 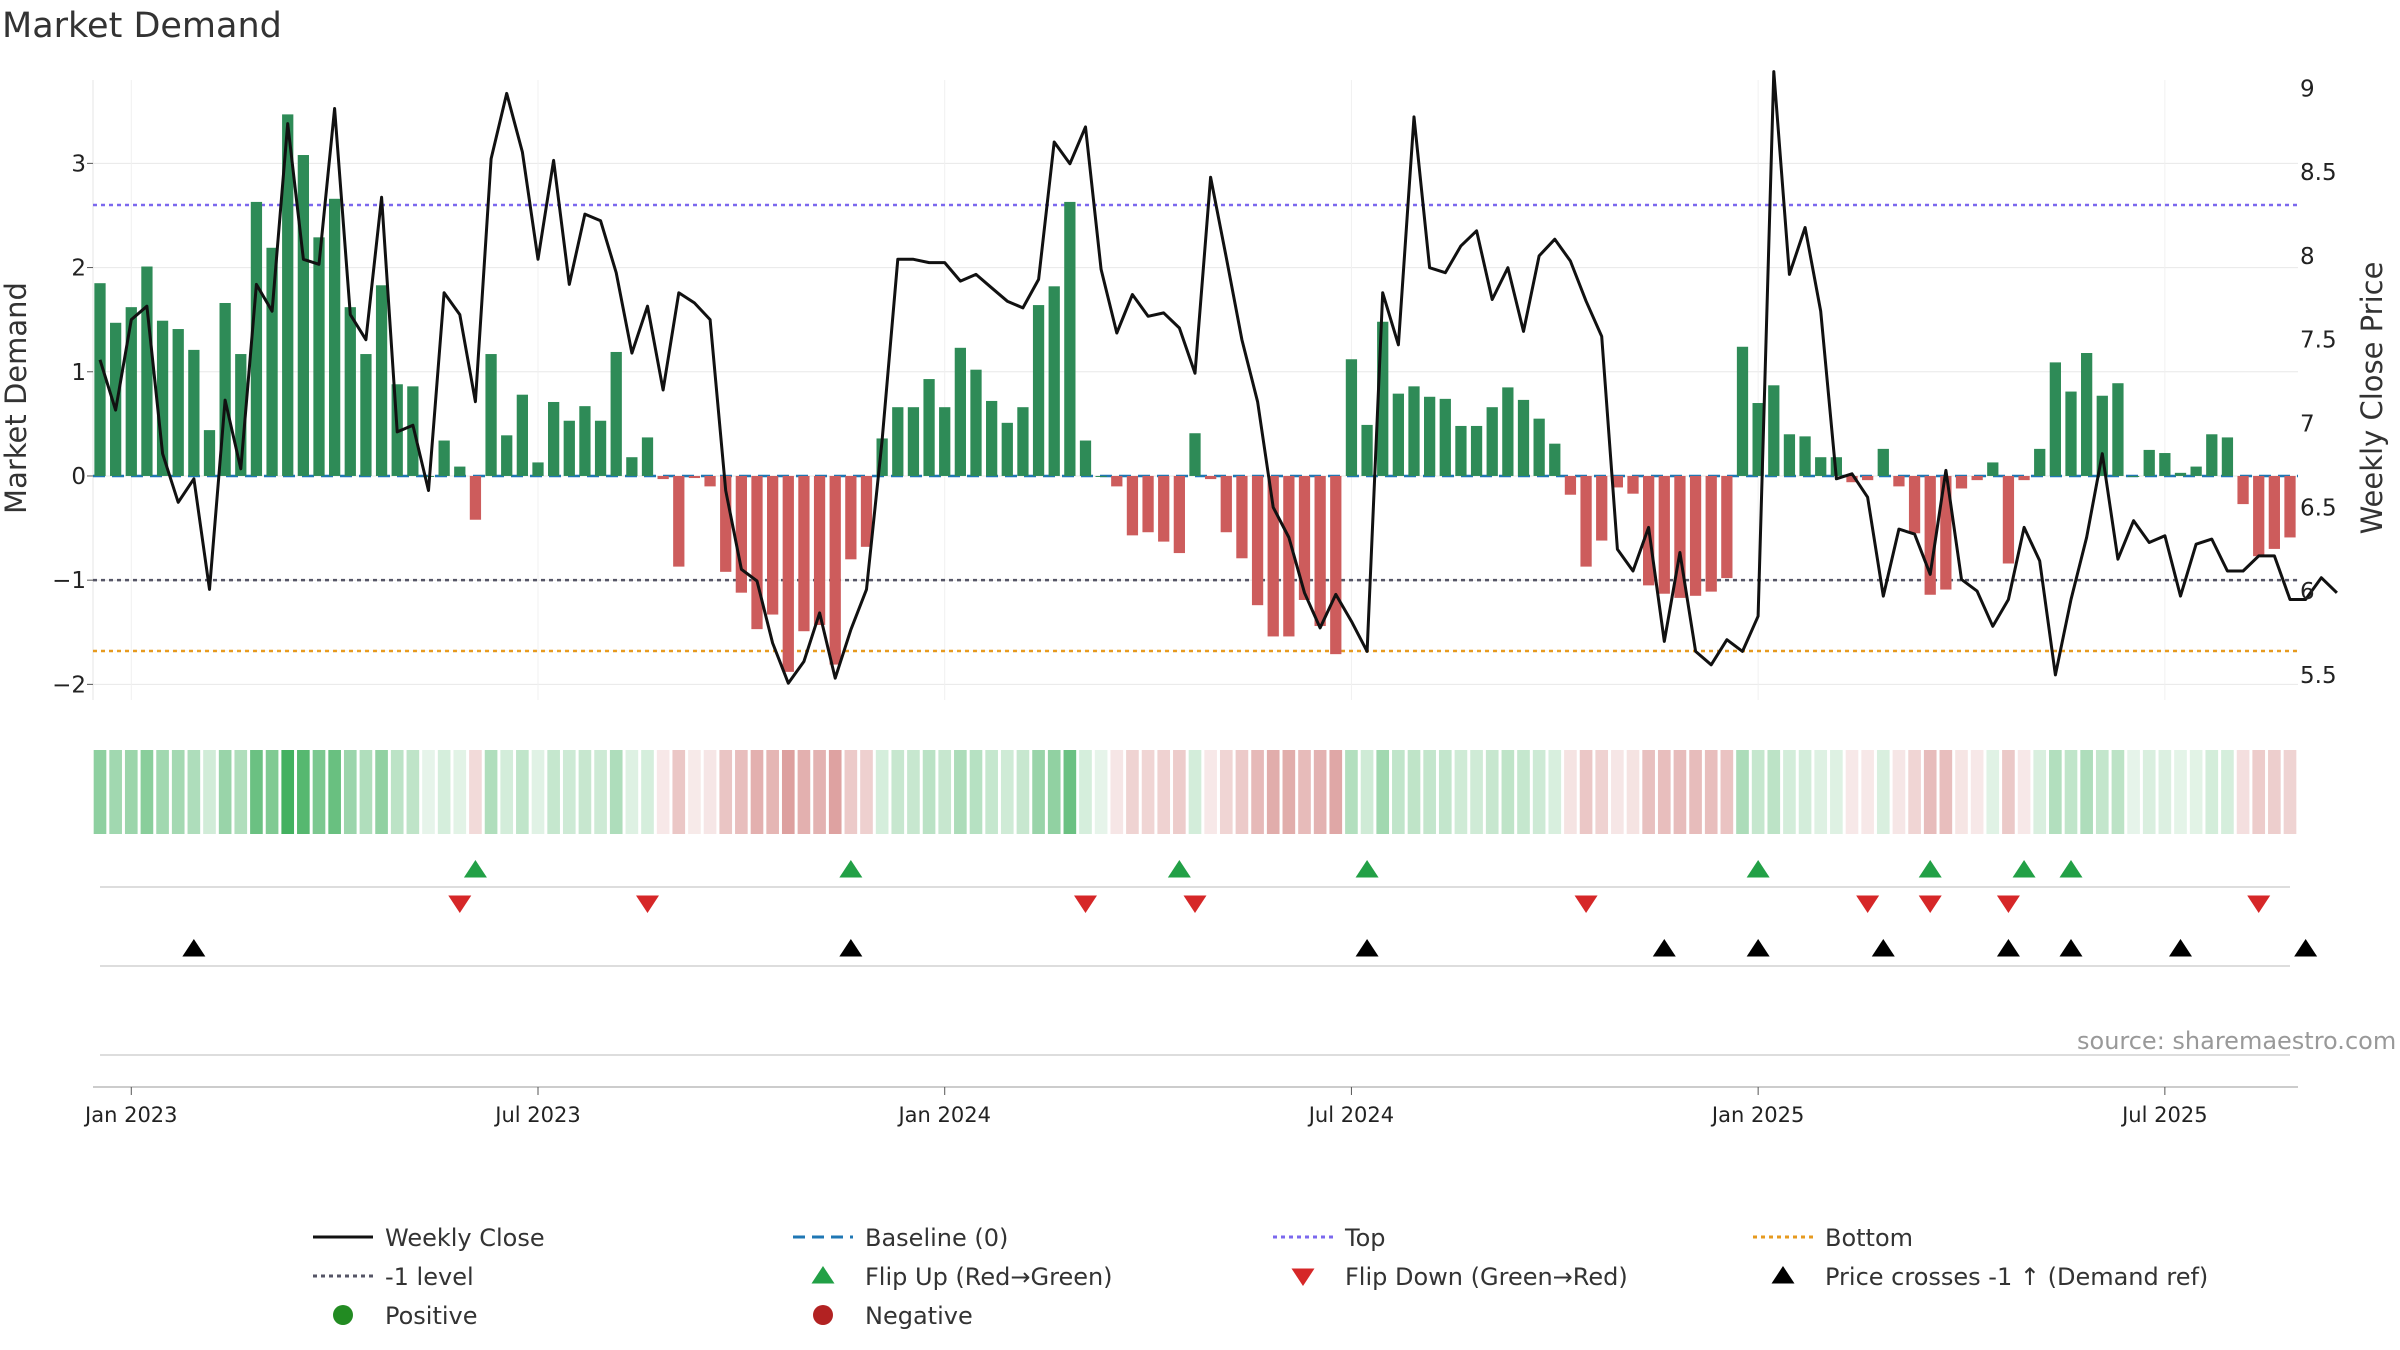 I want to click on left-axis: 3 2 1 0 −1 −2, so click(x=72, y=424).